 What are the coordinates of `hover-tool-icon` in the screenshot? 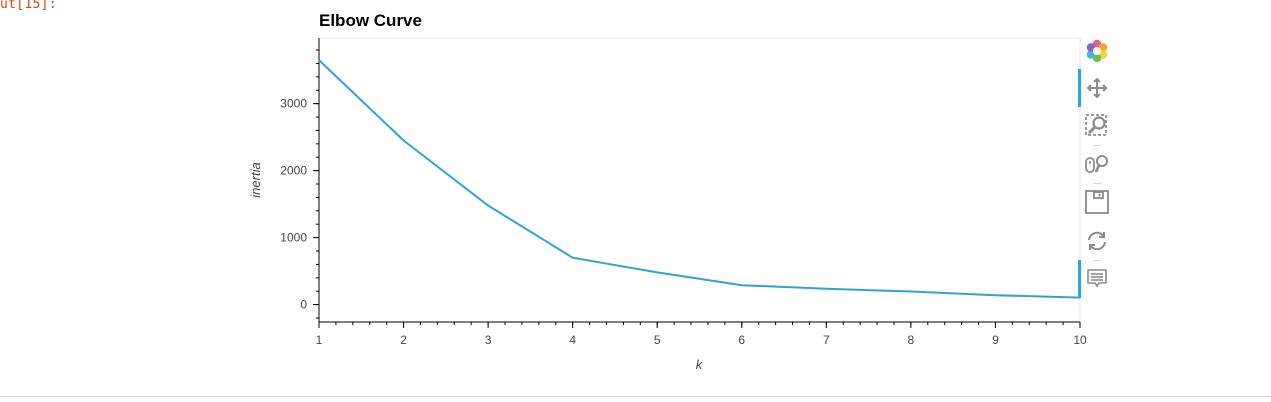 It's located at (1097, 279).